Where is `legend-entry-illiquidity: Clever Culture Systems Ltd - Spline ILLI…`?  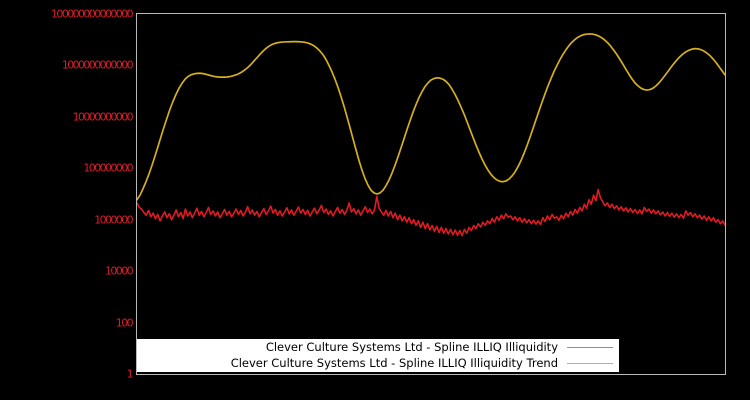 legend-entry-illiquidity: Clever Culture Systems Ltd - Spline ILLI… is located at coordinates (378, 347).